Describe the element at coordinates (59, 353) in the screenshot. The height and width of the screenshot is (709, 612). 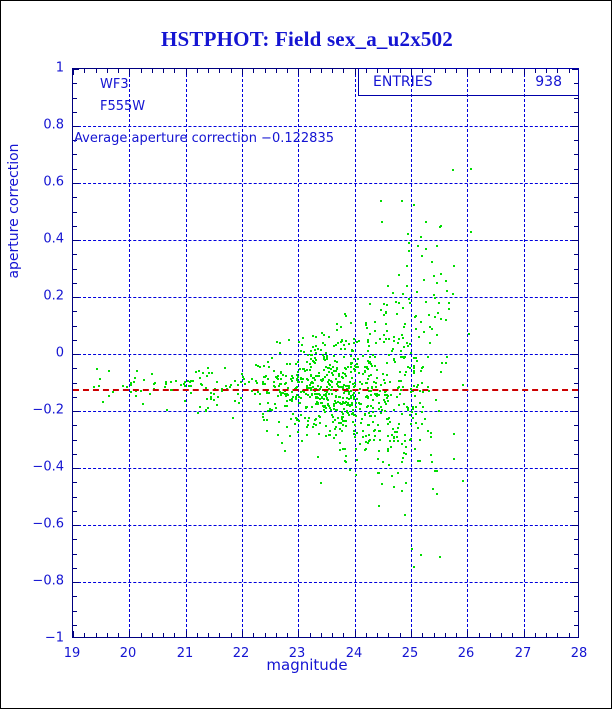
I see `y-tick-label: 0` at that location.